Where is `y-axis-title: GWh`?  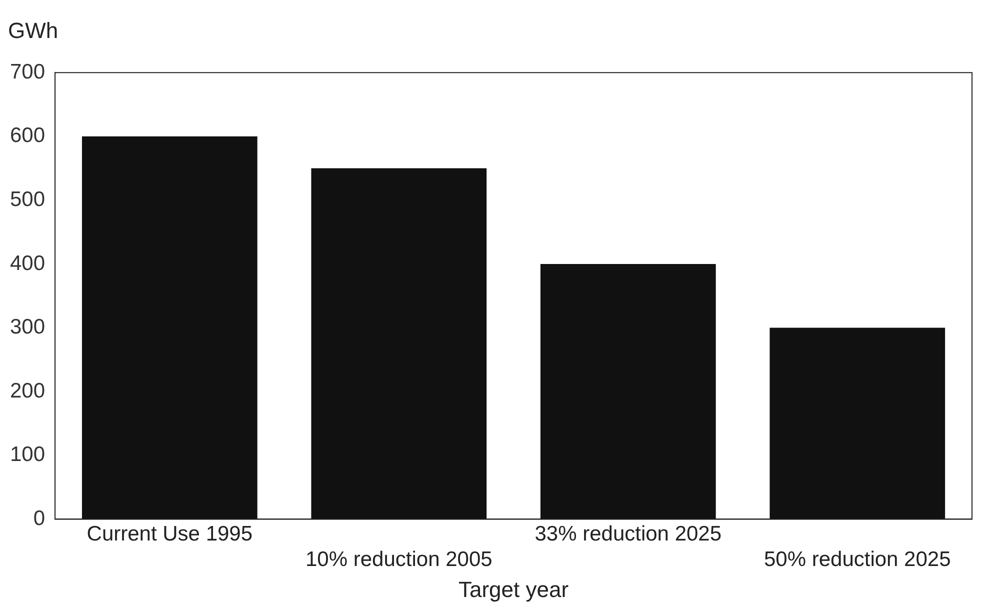 y-axis-title: GWh is located at coordinates (33, 31).